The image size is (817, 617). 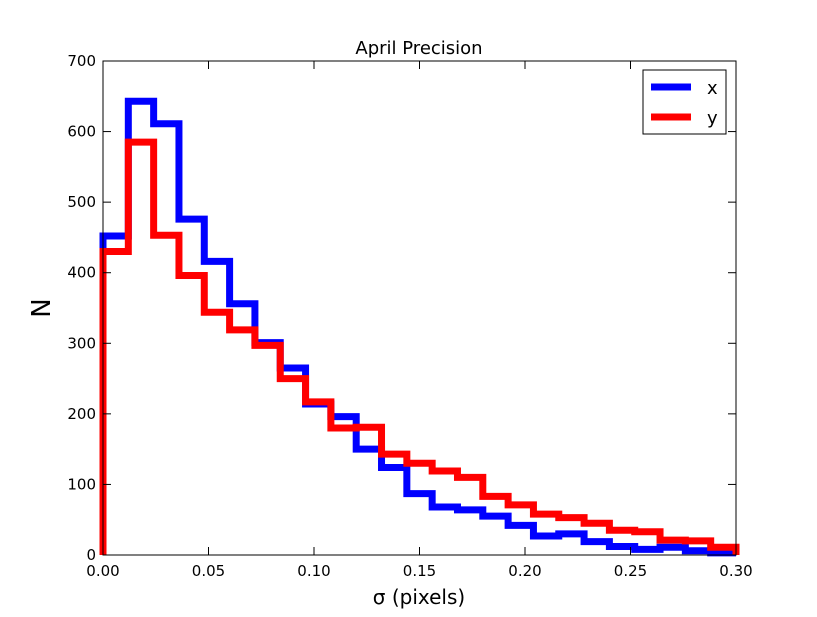 What do you see at coordinates (419, 597) in the screenshot?
I see `x-axis-label: σ (pixels)` at bounding box center [419, 597].